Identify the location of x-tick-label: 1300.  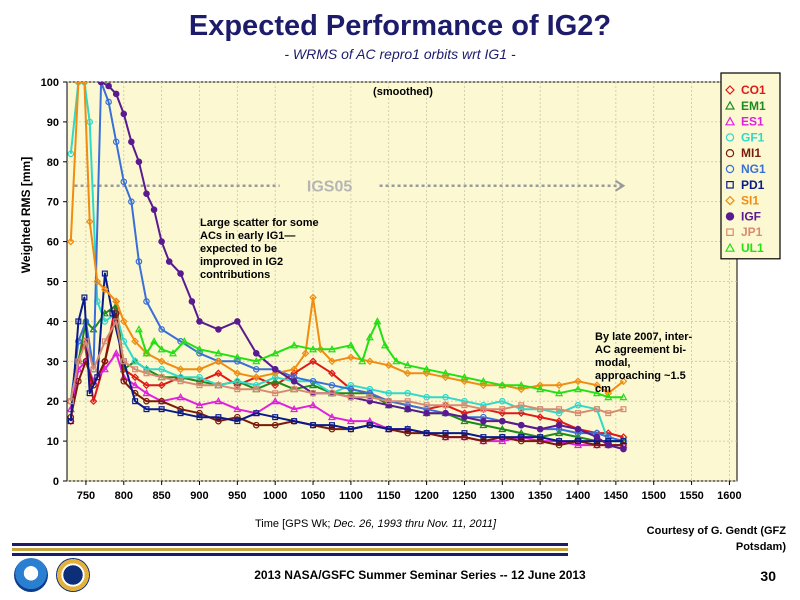
(502, 496).